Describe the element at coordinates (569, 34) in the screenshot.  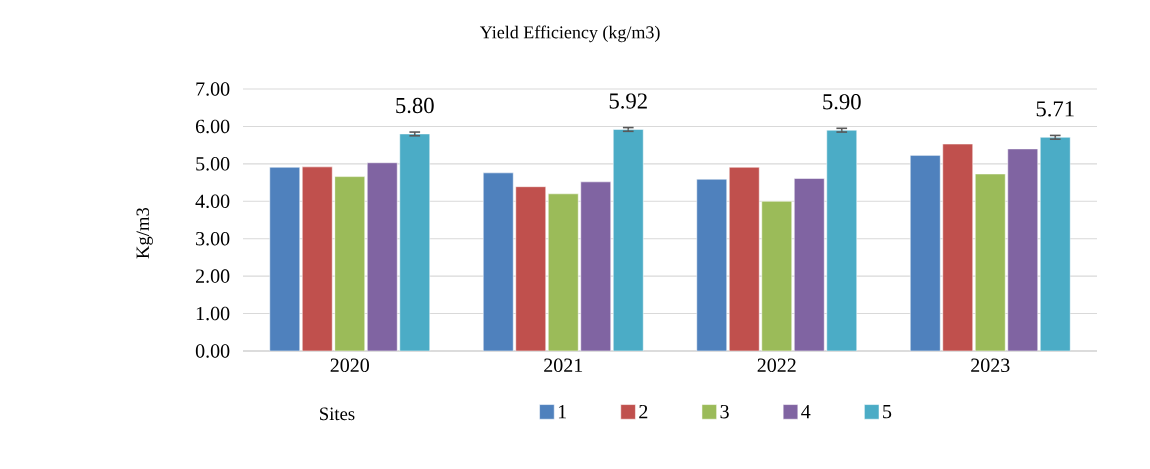
I see `chart-title: Yield Efficiency (kg/m3)` at that location.